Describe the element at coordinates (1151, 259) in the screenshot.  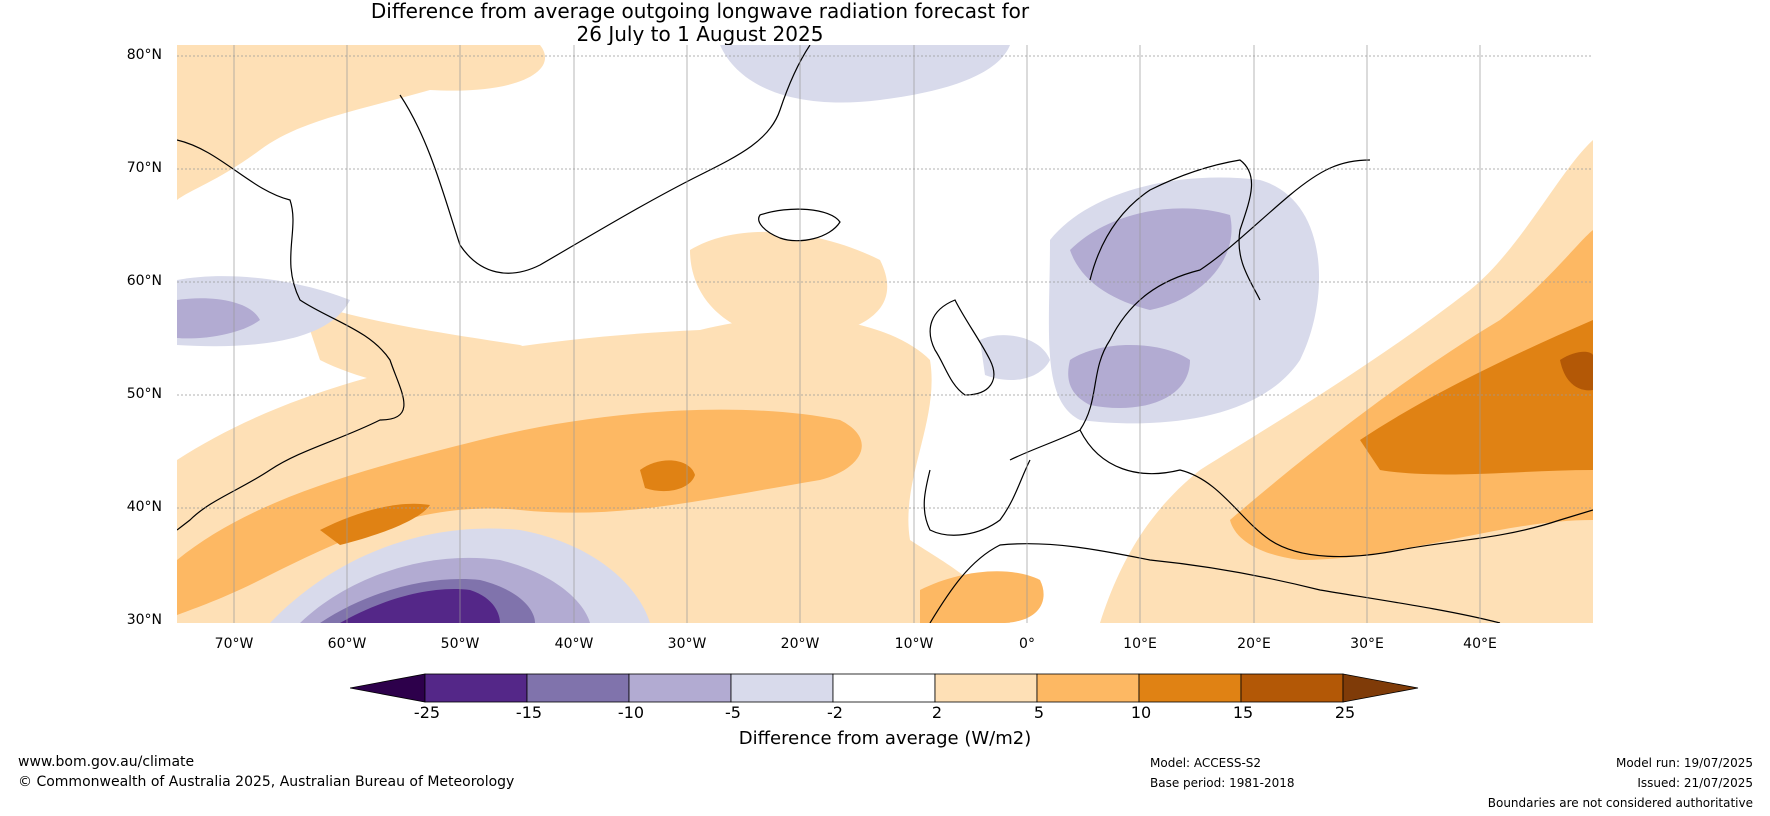
I see `scandinavia-cool-medium` at that location.